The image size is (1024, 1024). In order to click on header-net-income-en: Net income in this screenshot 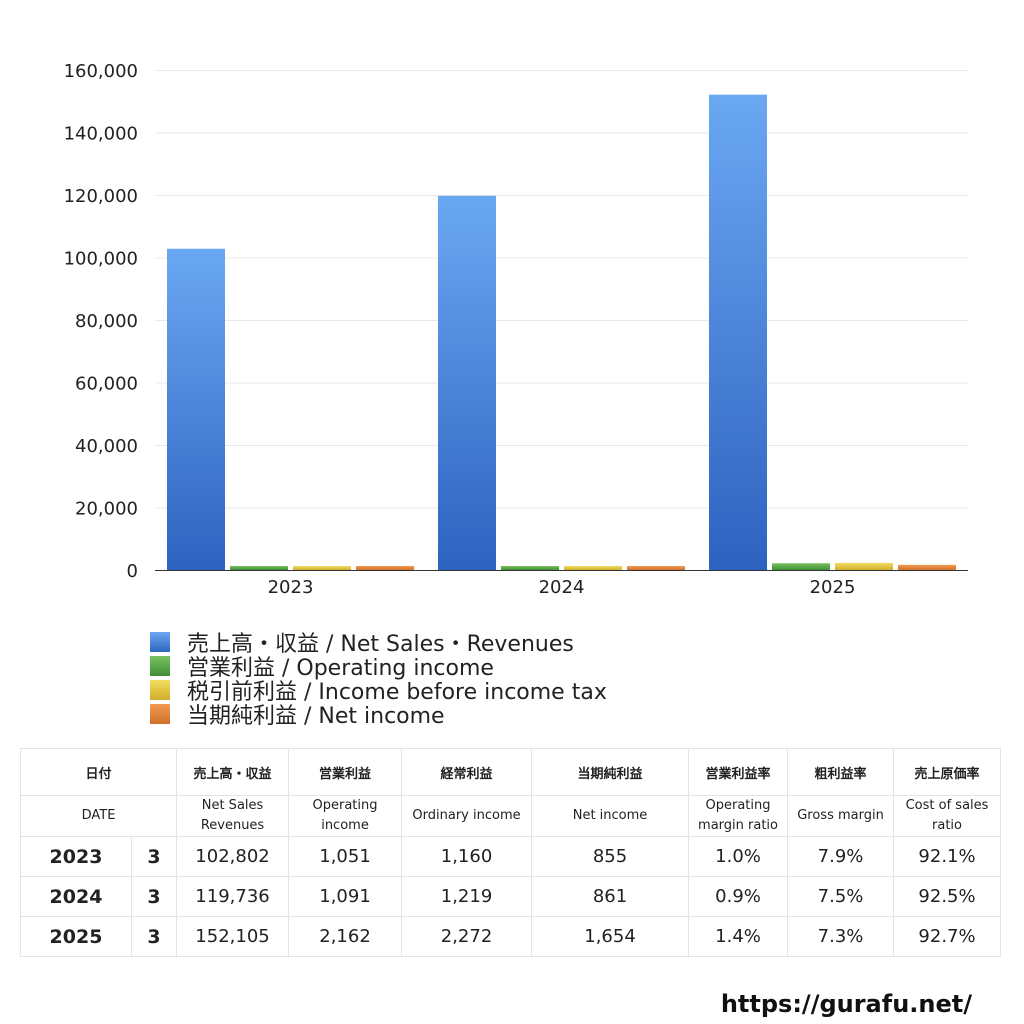, I will do `click(610, 816)`.